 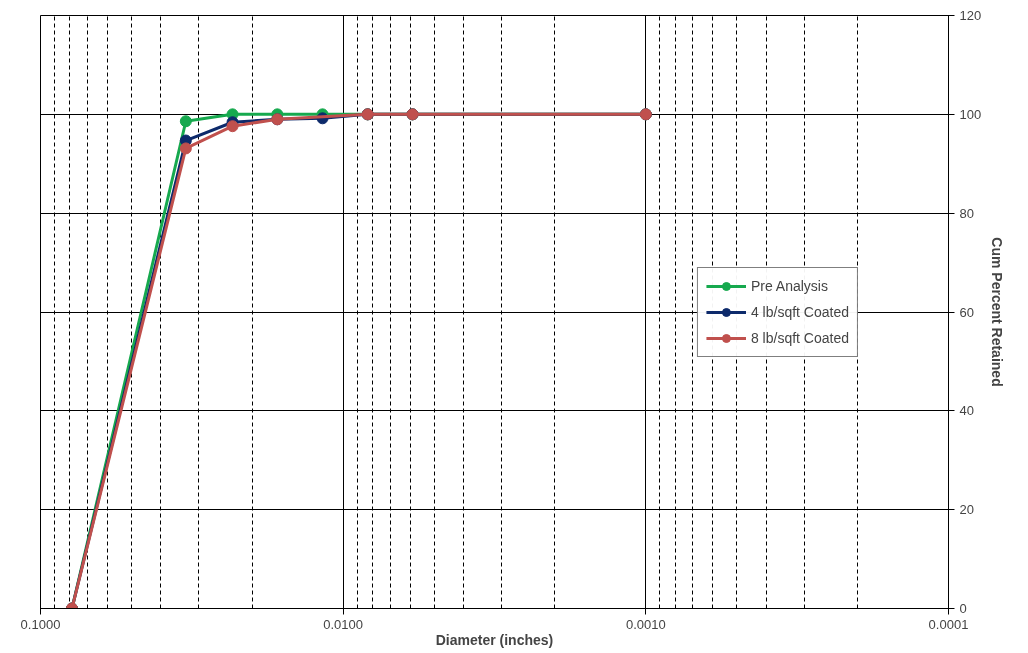 I want to click on y-tick-label: 60, so click(x=966, y=312).